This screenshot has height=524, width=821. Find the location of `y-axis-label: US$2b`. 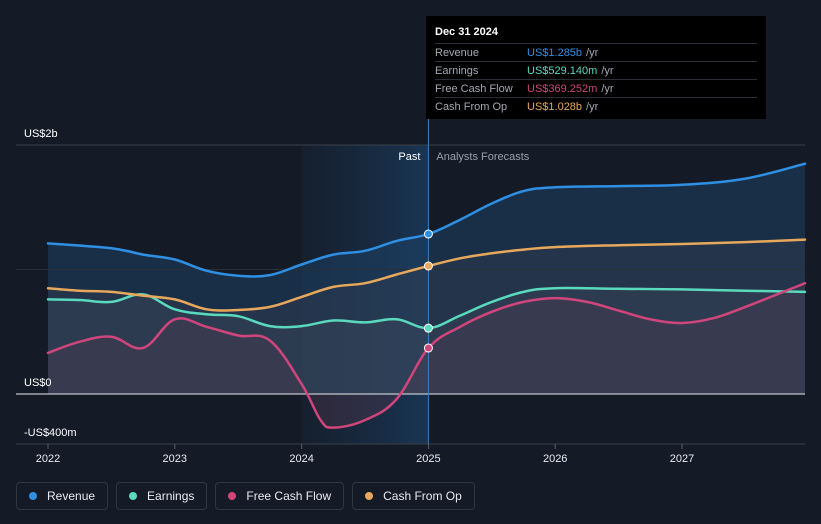

y-axis-label: US$2b is located at coordinates (41, 134).